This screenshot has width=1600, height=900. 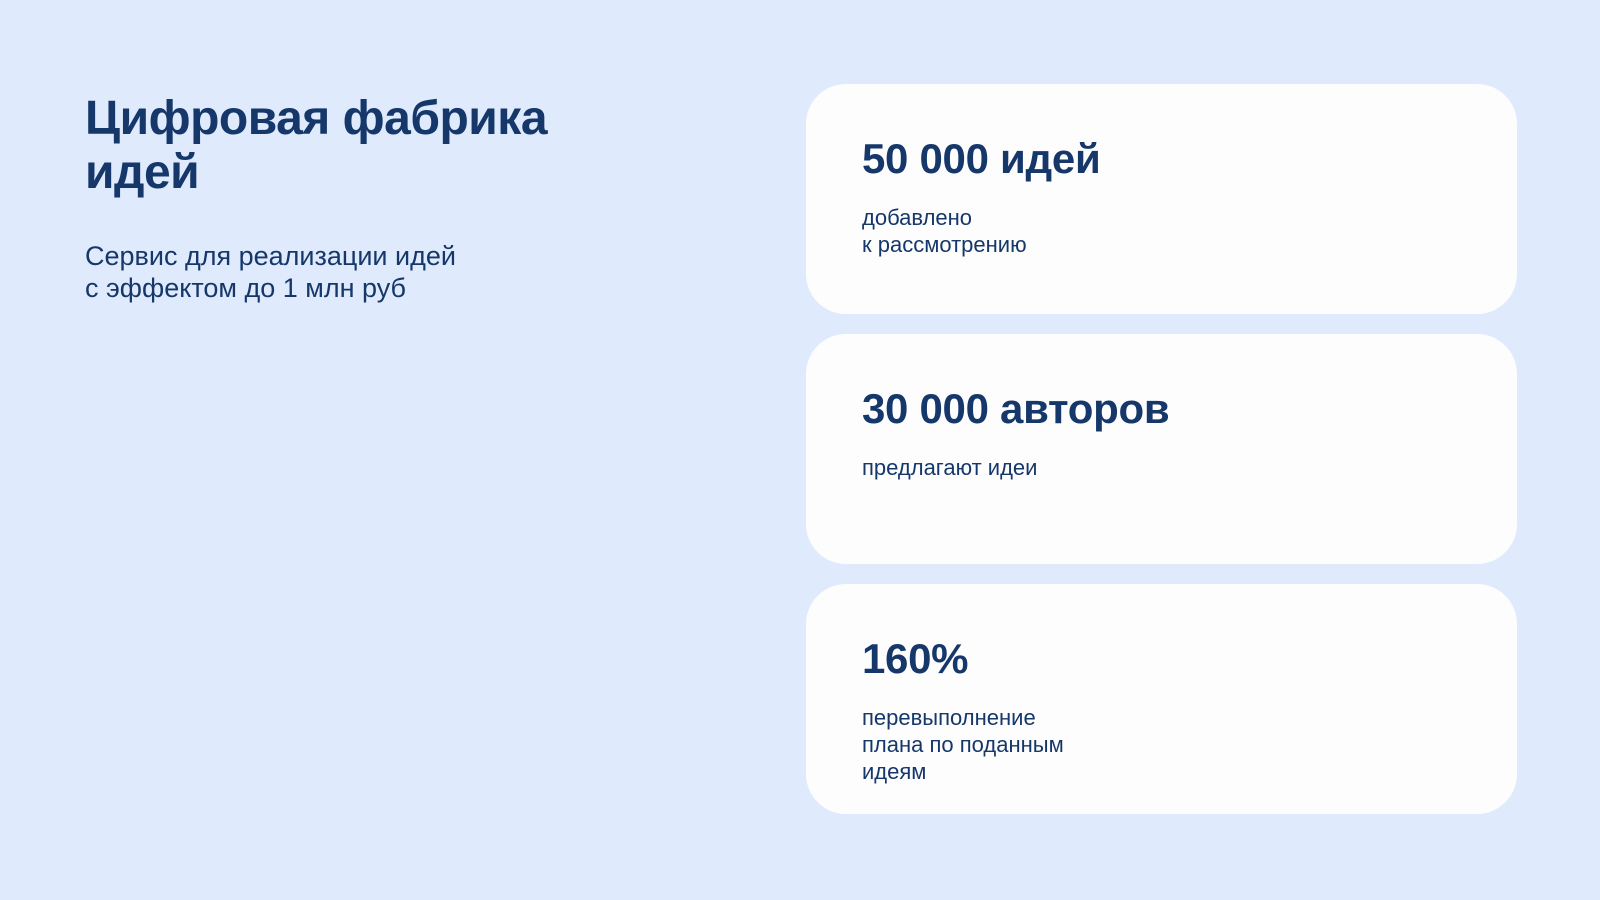 What do you see at coordinates (1016, 408) in the screenshot?
I see `stat-value-authors: 30 000 авторов` at bounding box center [1016, 408].